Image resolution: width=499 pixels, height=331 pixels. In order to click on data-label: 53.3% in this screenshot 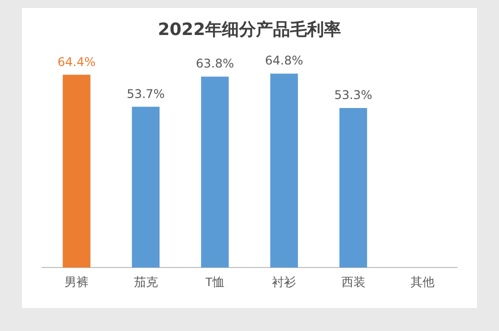, I will do `click(353, 95)`.